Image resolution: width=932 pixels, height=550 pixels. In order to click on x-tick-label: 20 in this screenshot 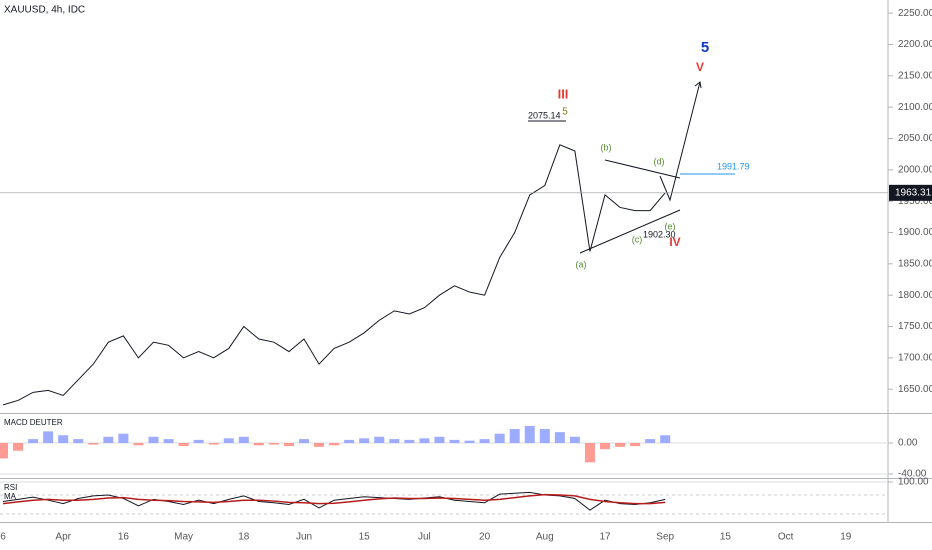, I will do `click(485, 537)`.